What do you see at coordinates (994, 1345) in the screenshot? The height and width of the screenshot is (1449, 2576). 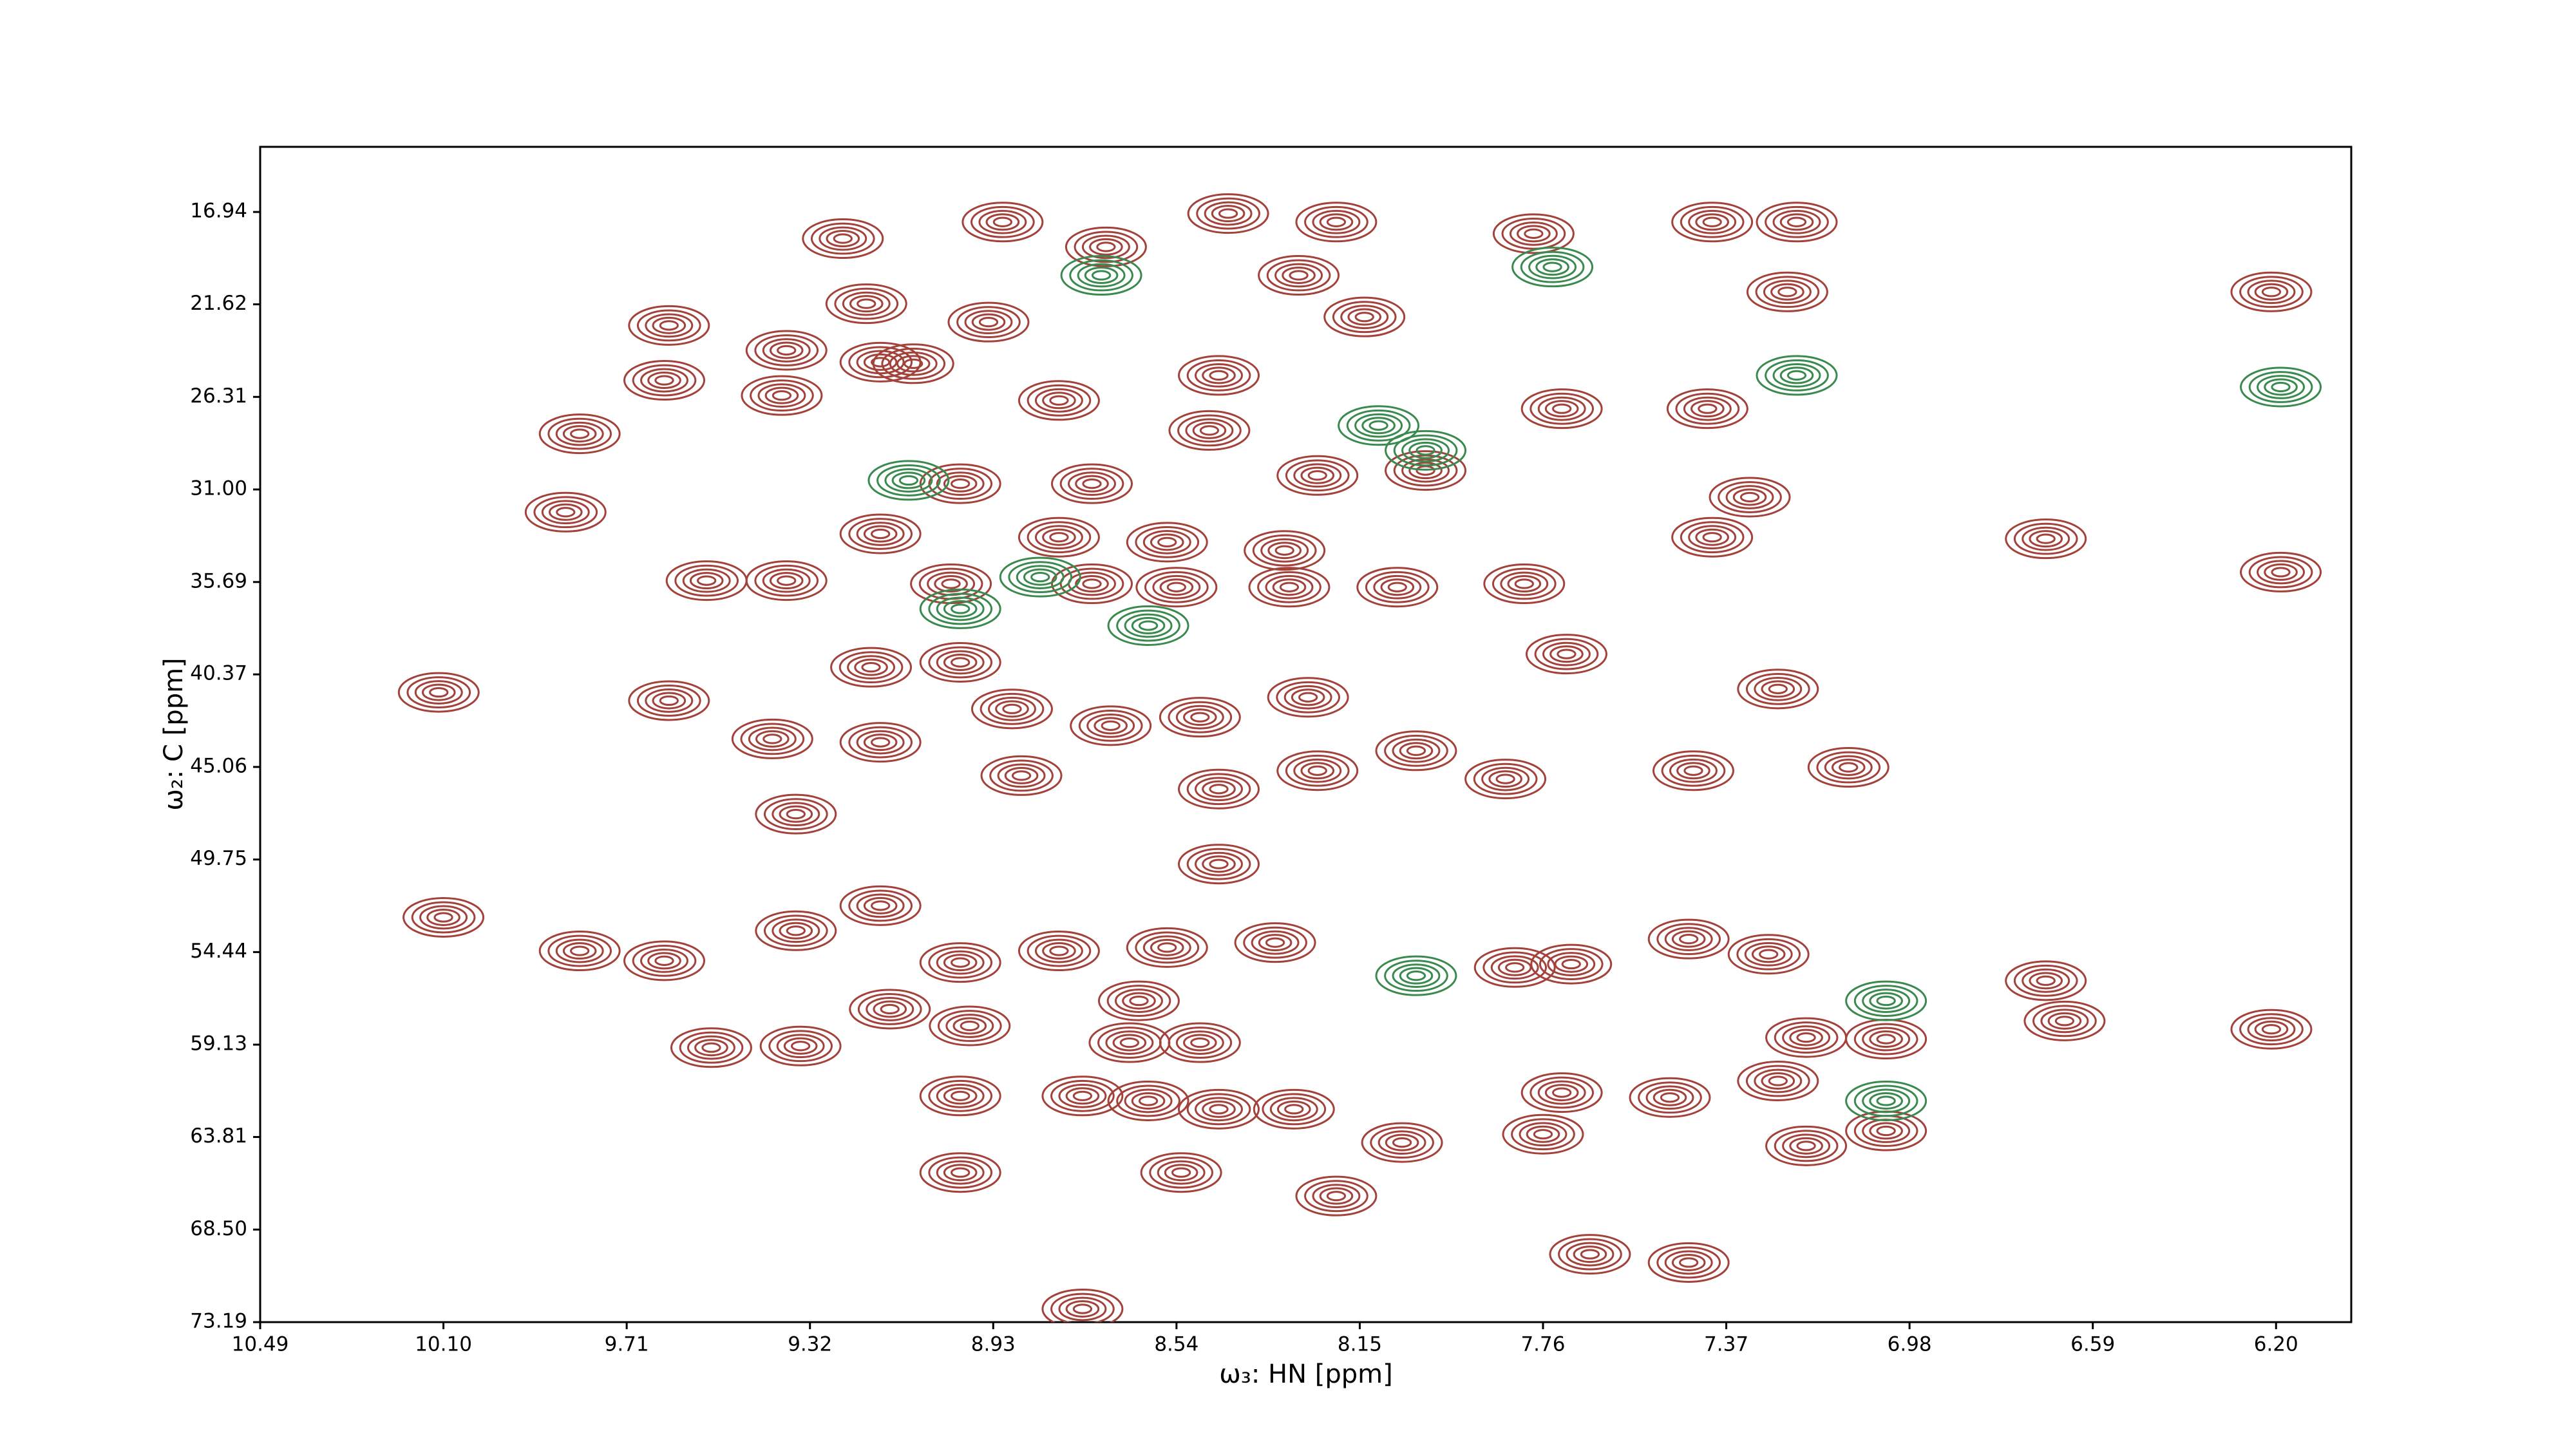 I see `x-tick-label: 8.93` at bounding box center [994, 1345].